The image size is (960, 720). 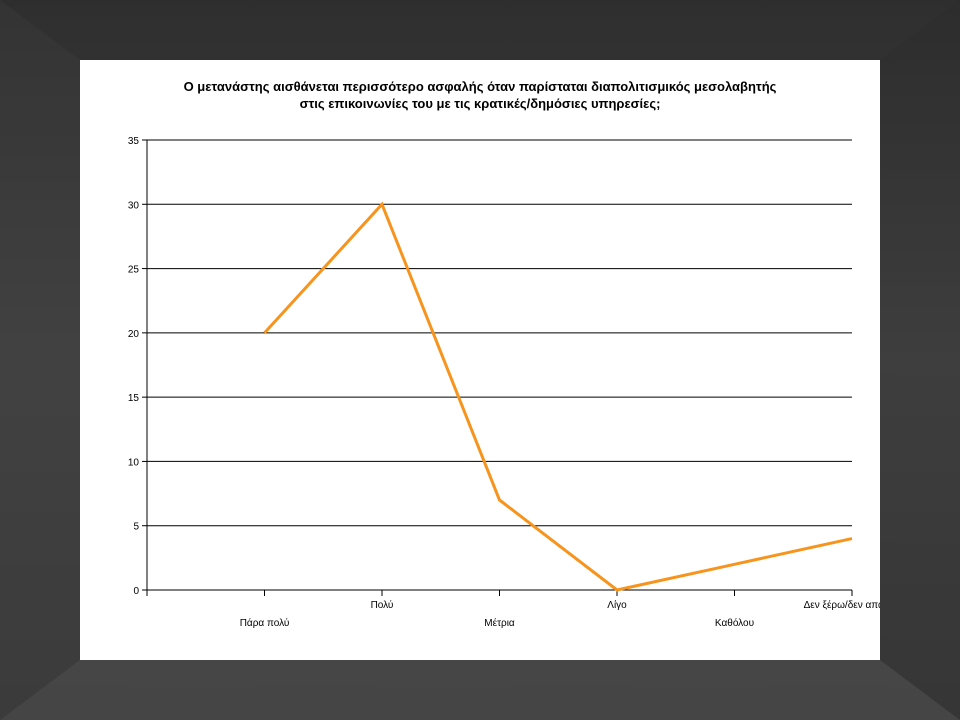 I want to click on y-tick-label: 35, so click(x=134, y=141).